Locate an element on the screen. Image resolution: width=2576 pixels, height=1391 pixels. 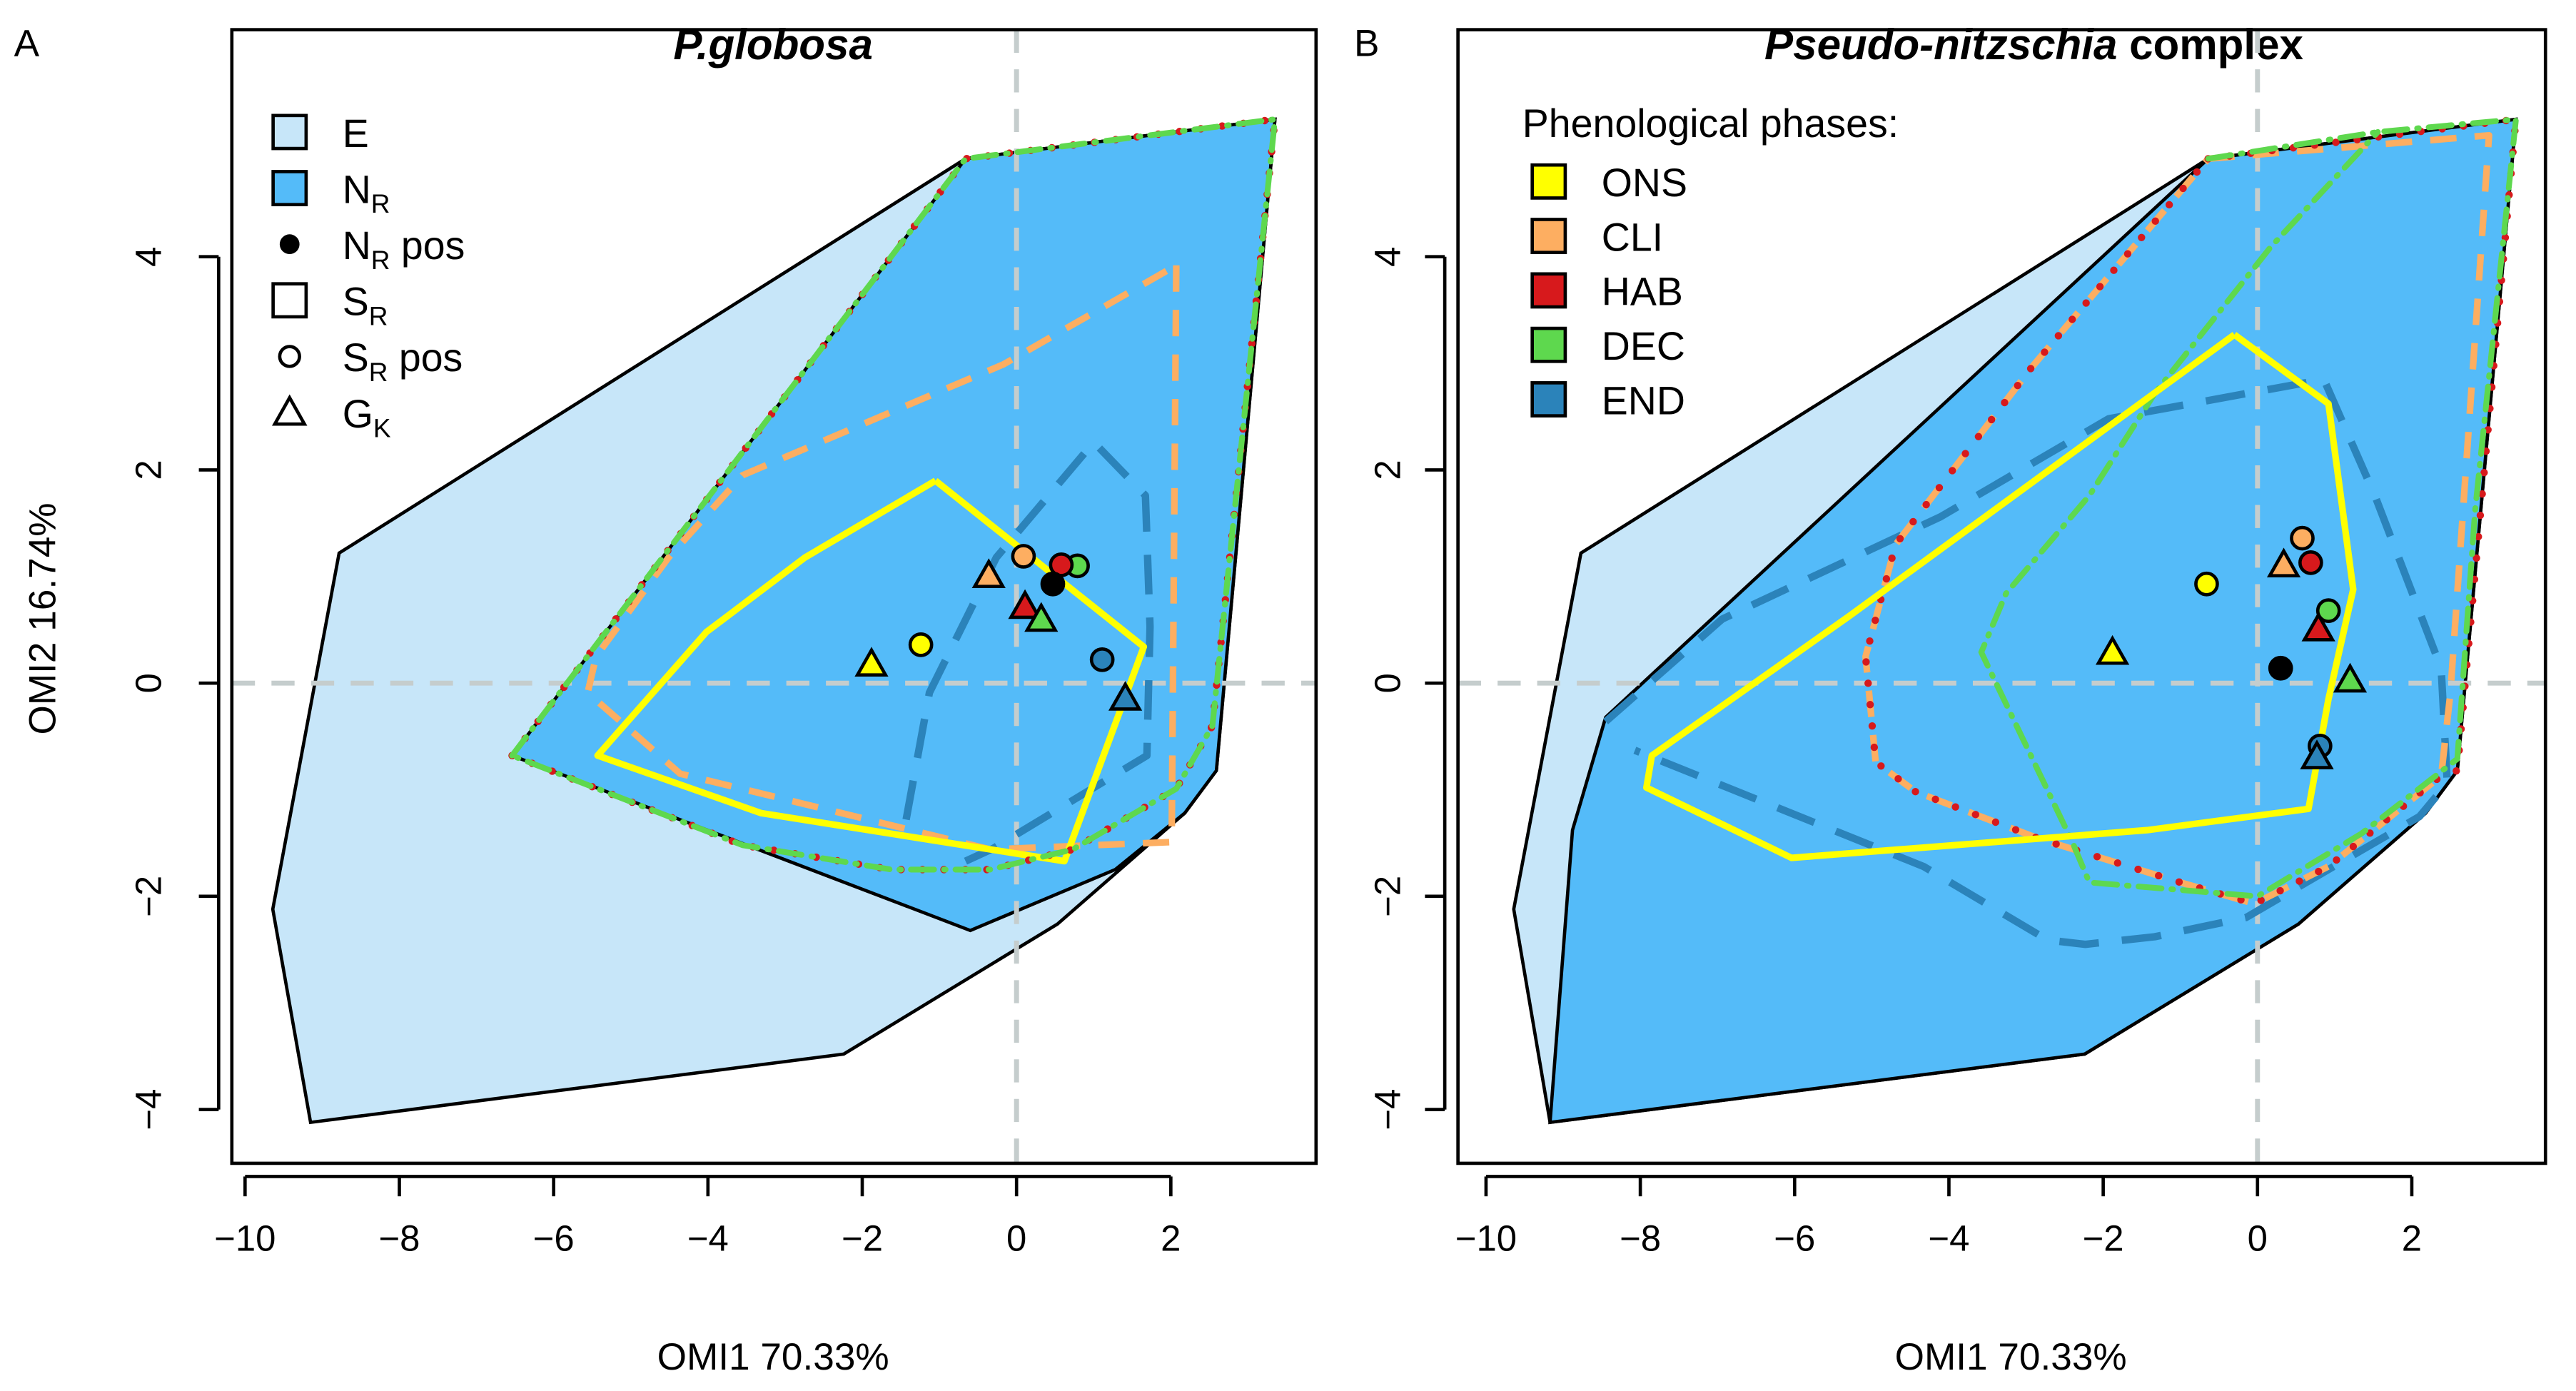
legend-label: NR pos is located at coordinates (404, 249).